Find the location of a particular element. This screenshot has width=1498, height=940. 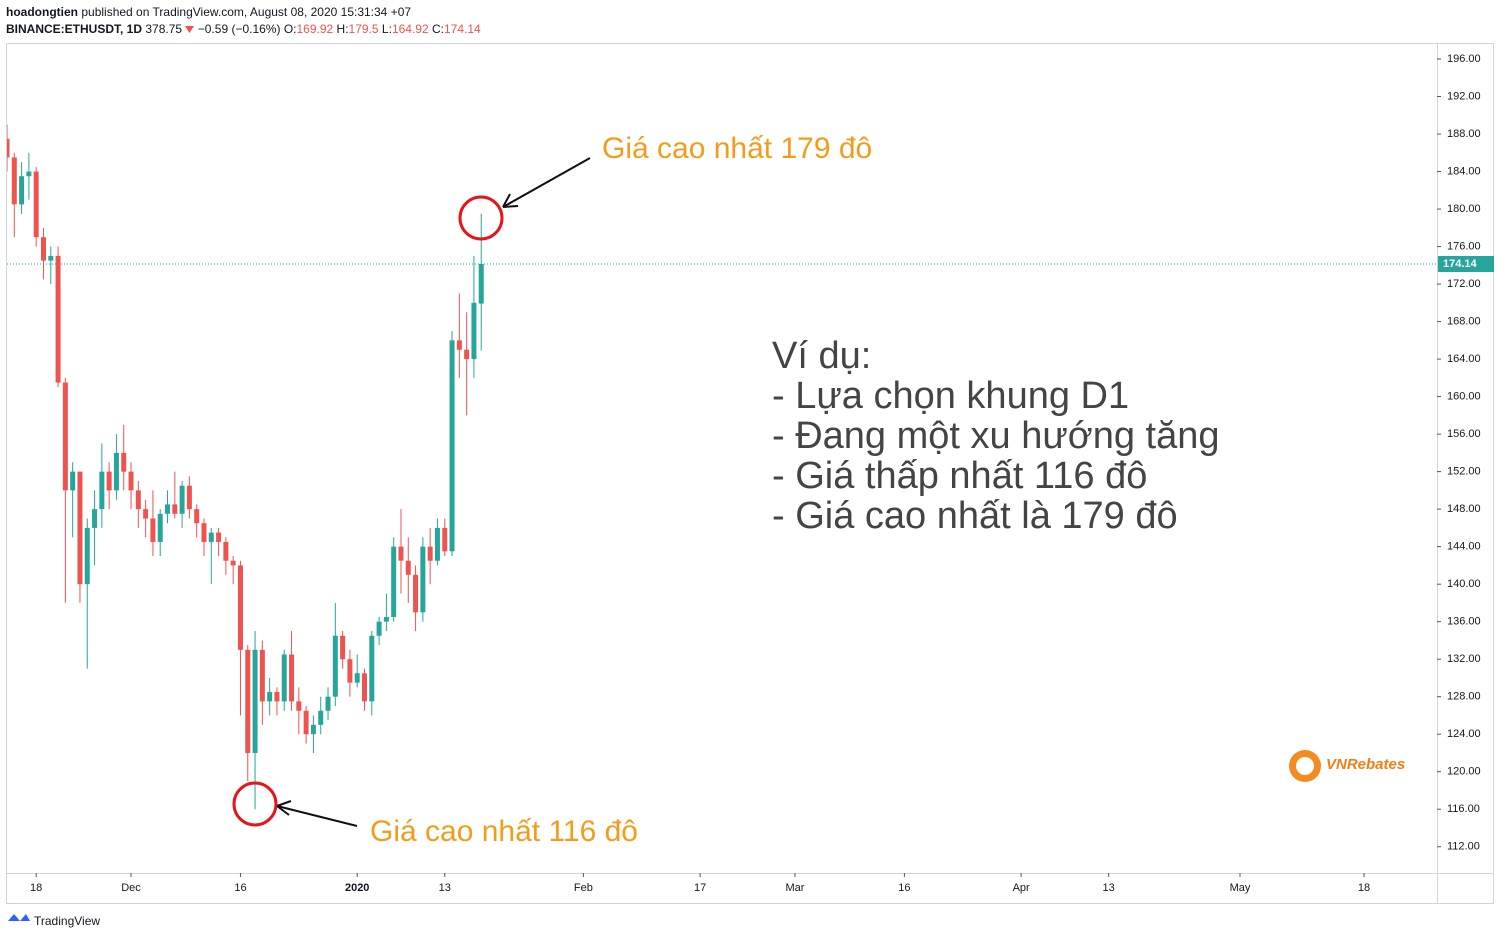

y-tick-label: 120.00 is located at coordinates (1464, 772).